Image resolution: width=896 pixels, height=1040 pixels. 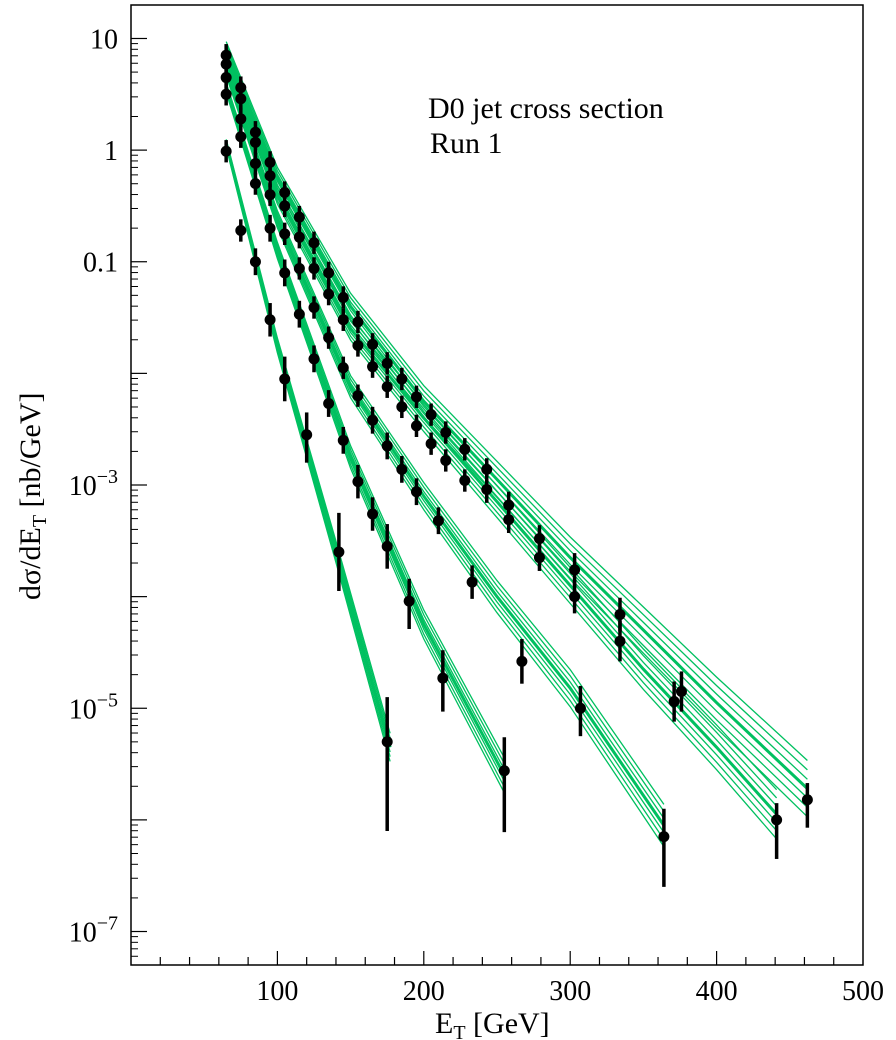 I want to click on y-tick-label: 10−7, so click(x=93, y=931).